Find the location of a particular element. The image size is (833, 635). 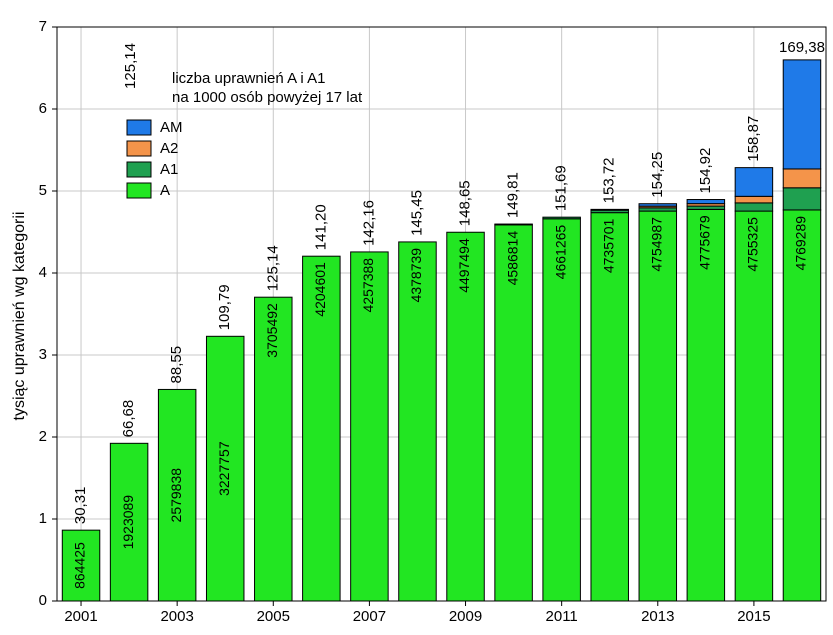

bar-inside-label: 4378739 is located at coordinates (416, 275).